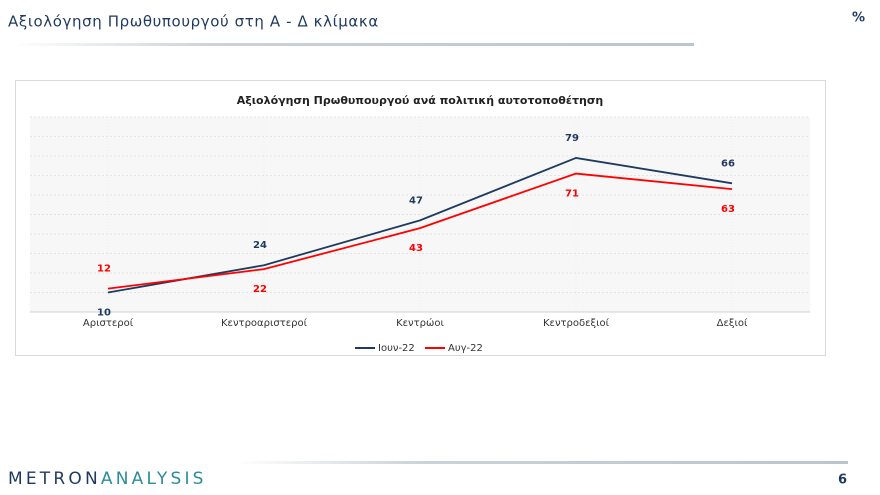 The height and width of the screenshot is (495, 880). I want to click on data-label: 71, so click(572, 194).